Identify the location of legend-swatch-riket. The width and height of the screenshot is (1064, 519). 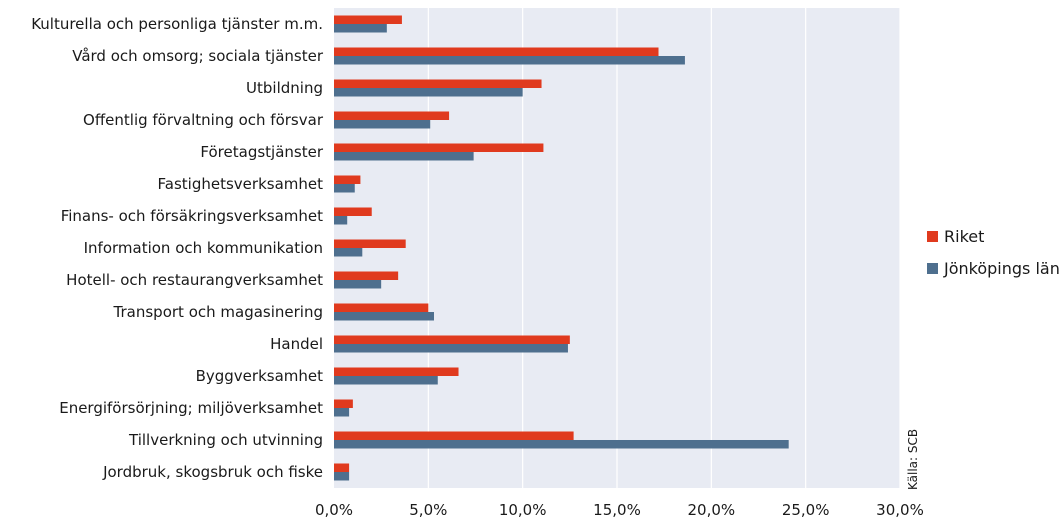
(932, 236).